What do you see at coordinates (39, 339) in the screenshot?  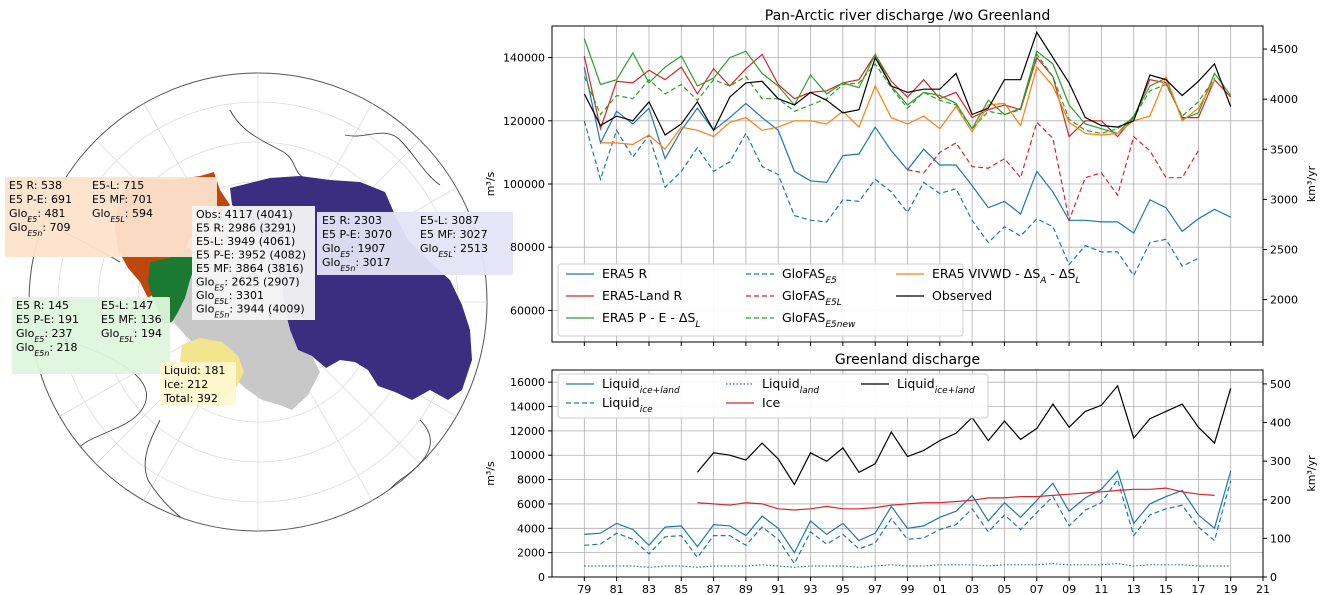 I see `map-label-canada-part: E5` at bounding box center [39, 339].